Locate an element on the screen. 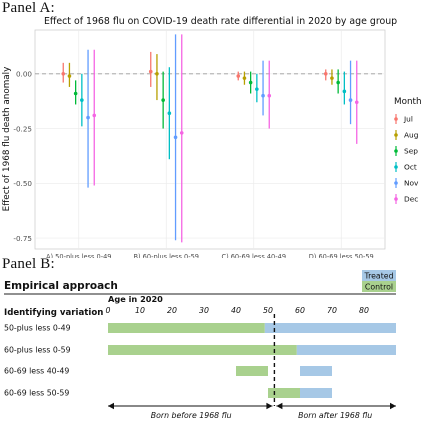  legend-label: Nov is located at coordinates (411, 183).